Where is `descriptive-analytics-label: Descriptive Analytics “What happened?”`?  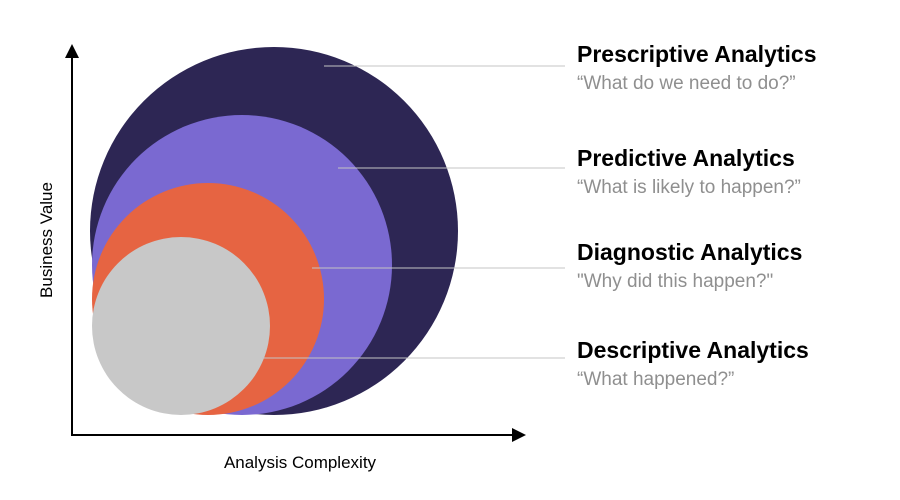
descriptive-analytics-label: Descriptive Analytics “What happened?” is located at coordinates (737, 364).